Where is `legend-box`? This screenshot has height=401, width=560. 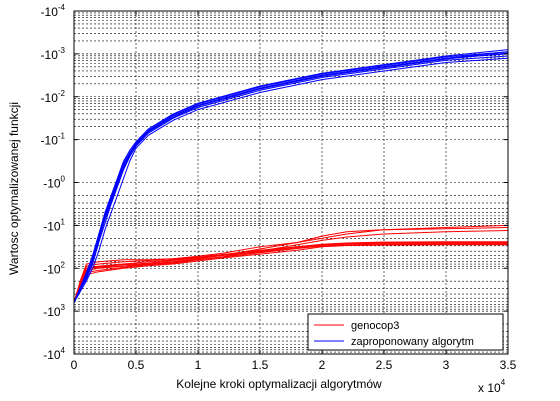
legend-box is located at coordinates (405, 332).